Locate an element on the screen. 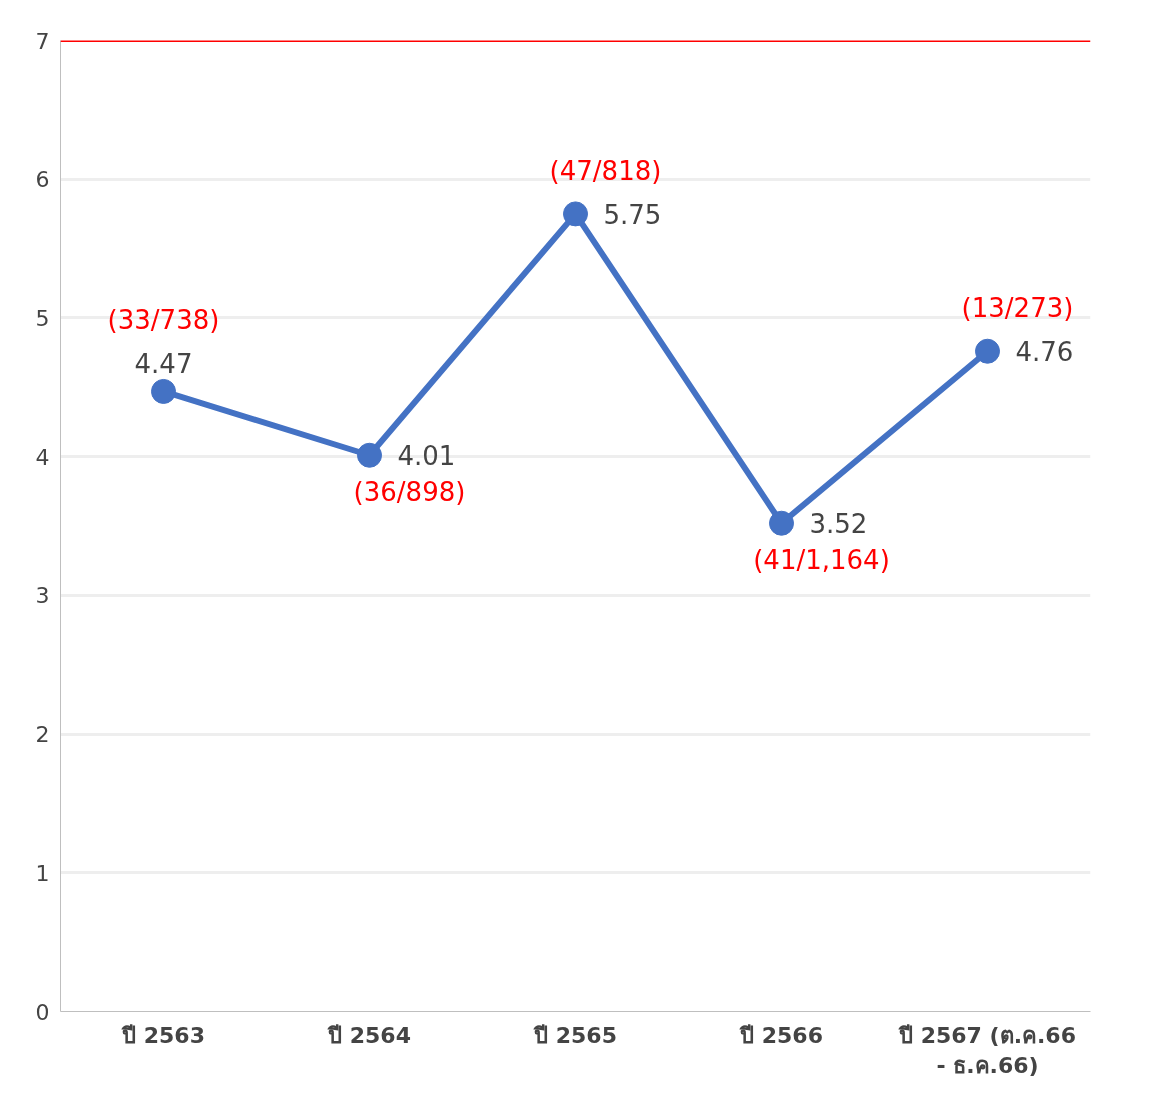 The height and width of the screenshot is (1107, 1163). annotation: (47/818) is located at coordinates (605, 170).